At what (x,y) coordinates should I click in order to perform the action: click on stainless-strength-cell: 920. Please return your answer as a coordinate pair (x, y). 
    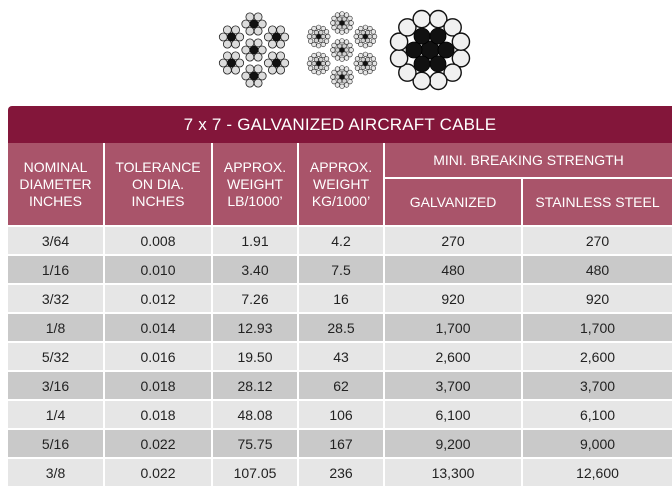
    Looking at the image, I should click on (597, 299).